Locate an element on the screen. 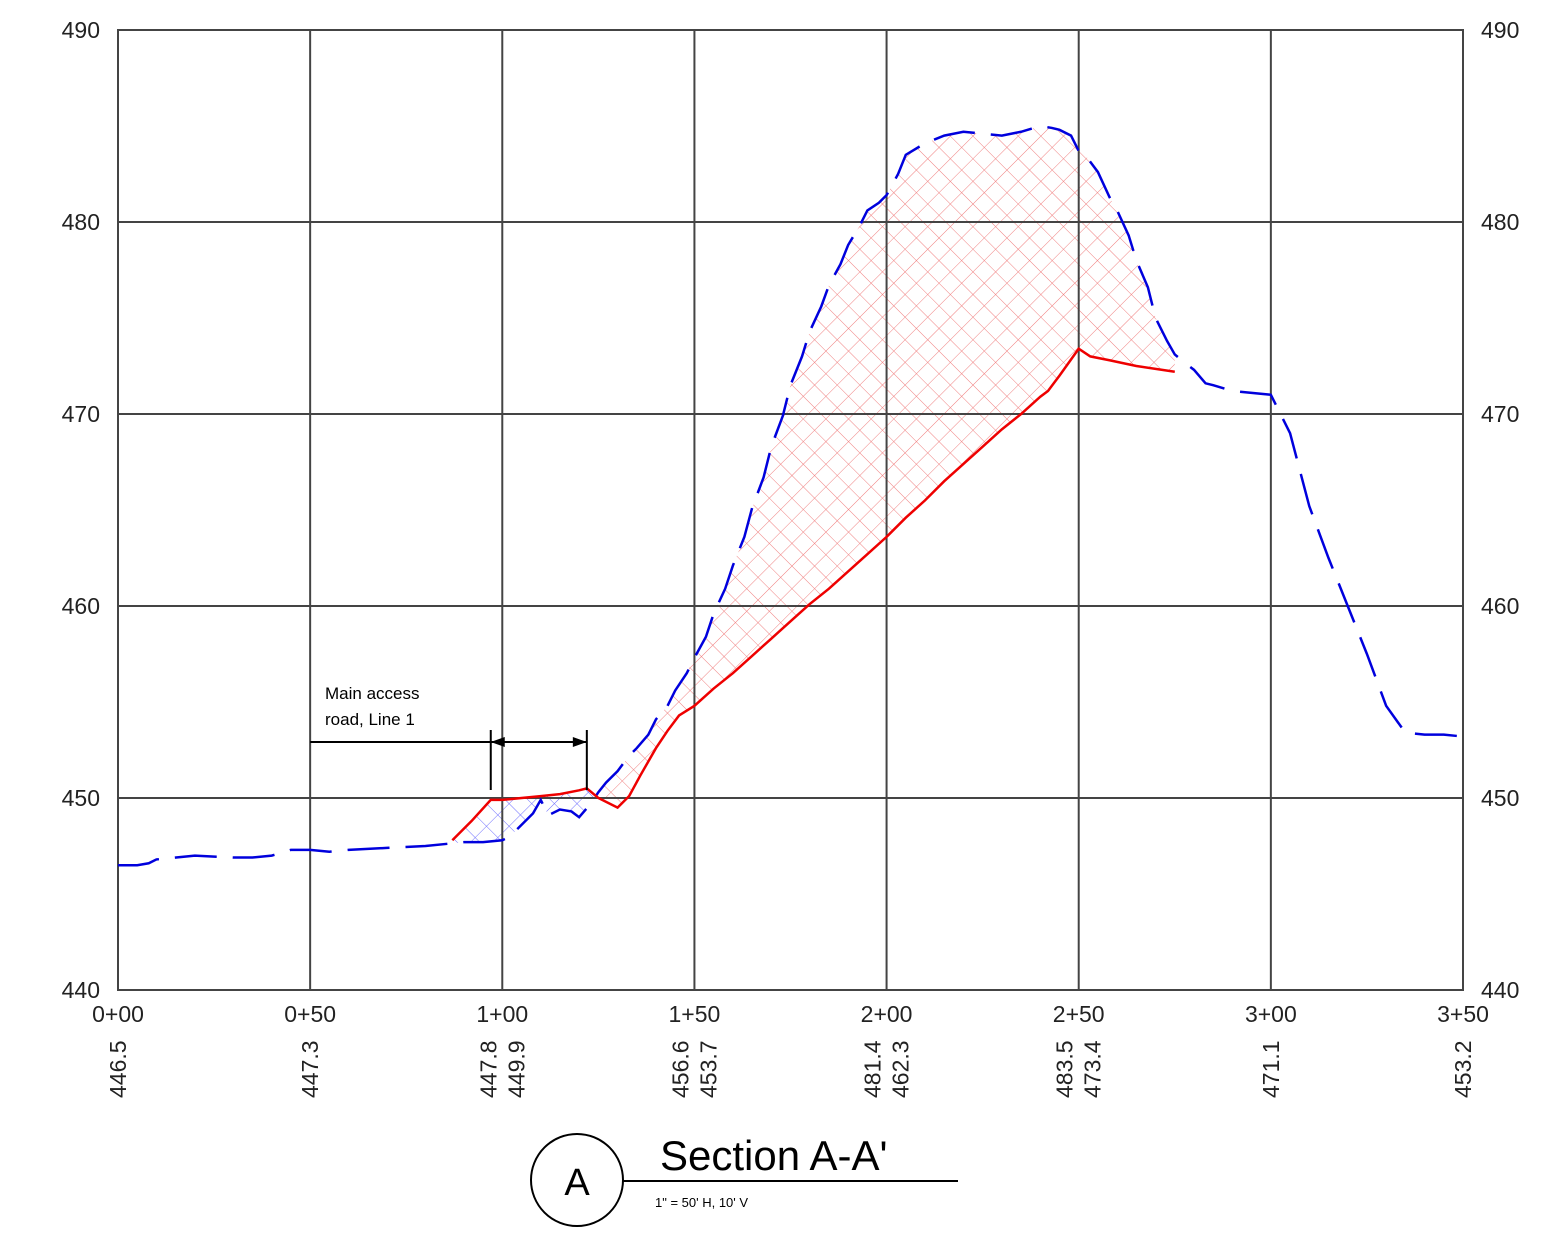 Image resolution: width=1557 pixels, height=1246 pixels. y-tick-label-right: 490 is located at coordinates (1500, 30).